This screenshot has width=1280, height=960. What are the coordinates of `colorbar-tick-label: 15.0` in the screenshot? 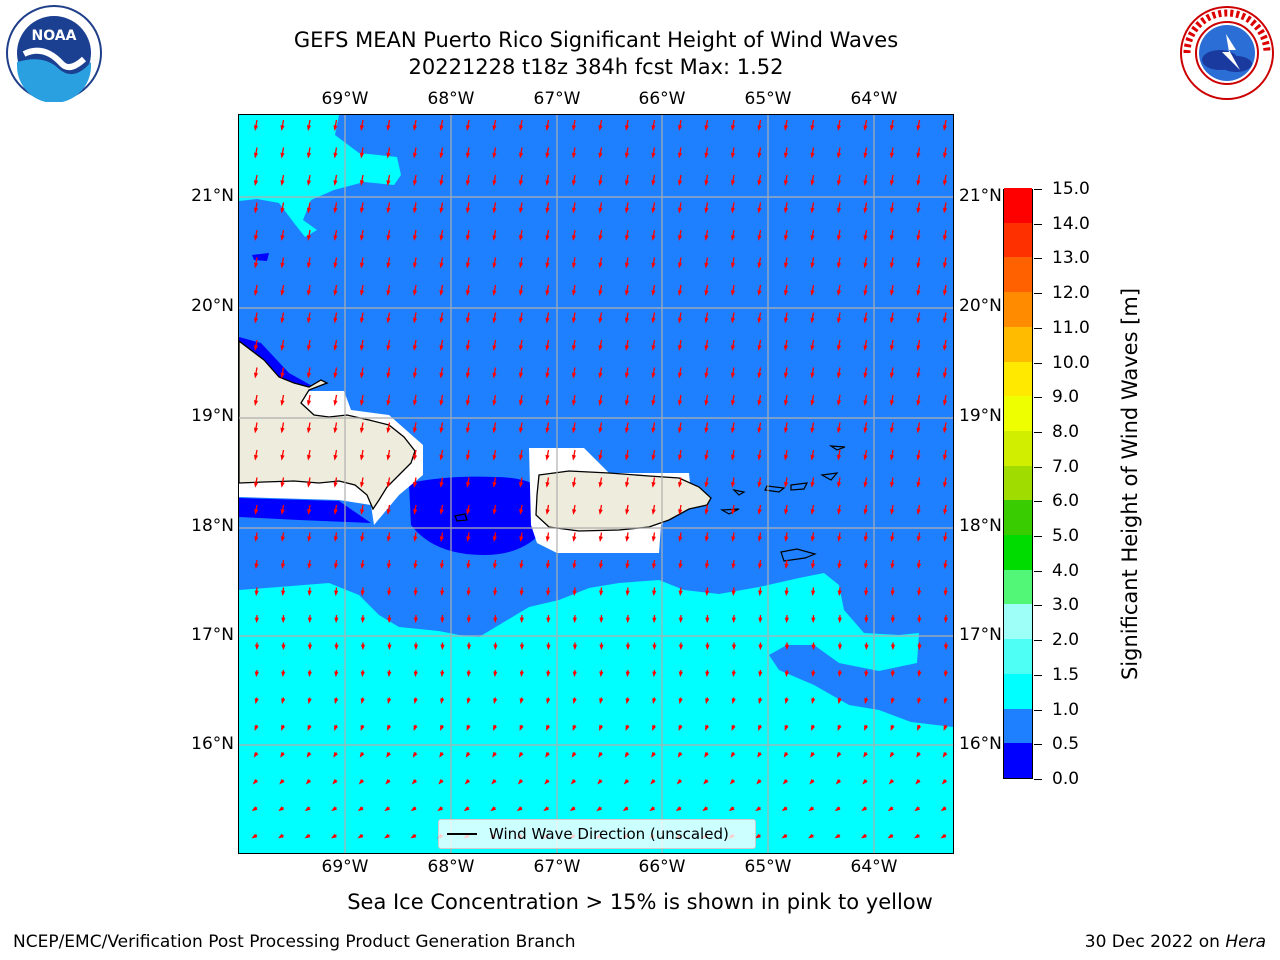 It's located at (1071, 189).